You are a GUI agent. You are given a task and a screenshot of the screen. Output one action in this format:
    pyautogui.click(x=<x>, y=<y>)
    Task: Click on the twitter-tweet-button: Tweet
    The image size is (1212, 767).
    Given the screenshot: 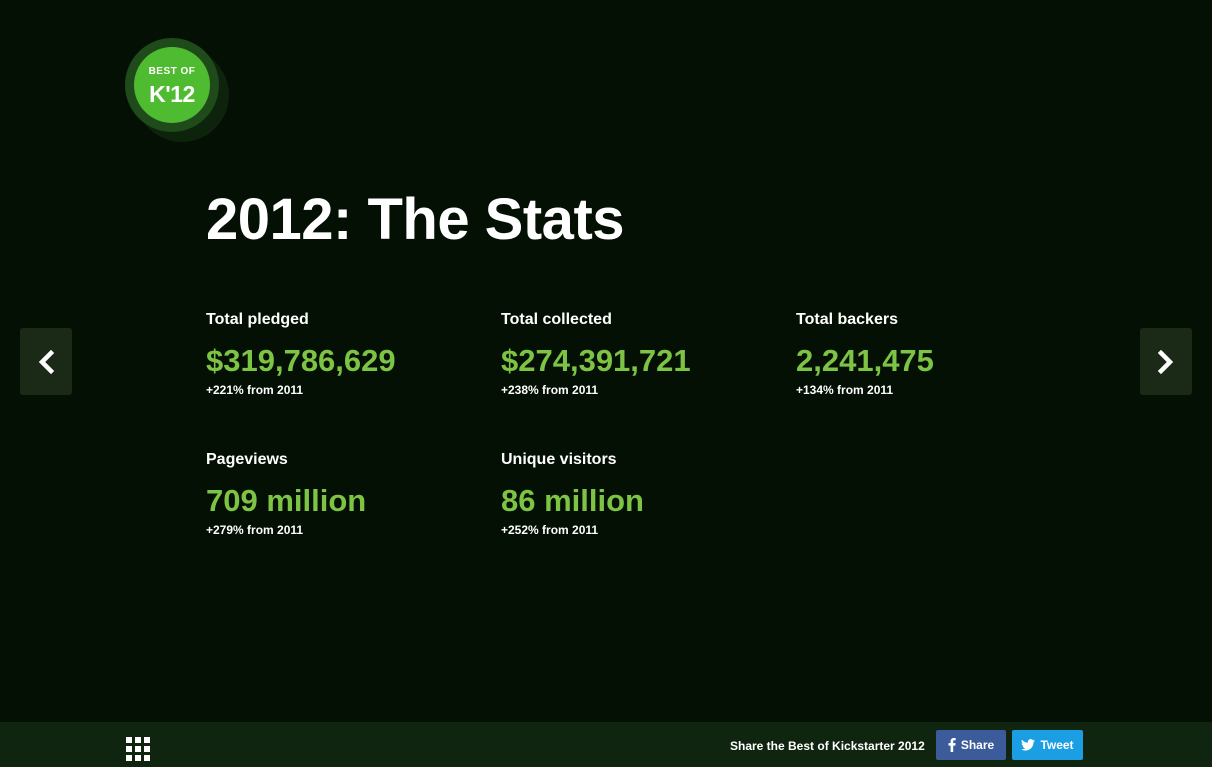 What is the action you would take?
    pyautogui.click(x=1047, y=745)
    